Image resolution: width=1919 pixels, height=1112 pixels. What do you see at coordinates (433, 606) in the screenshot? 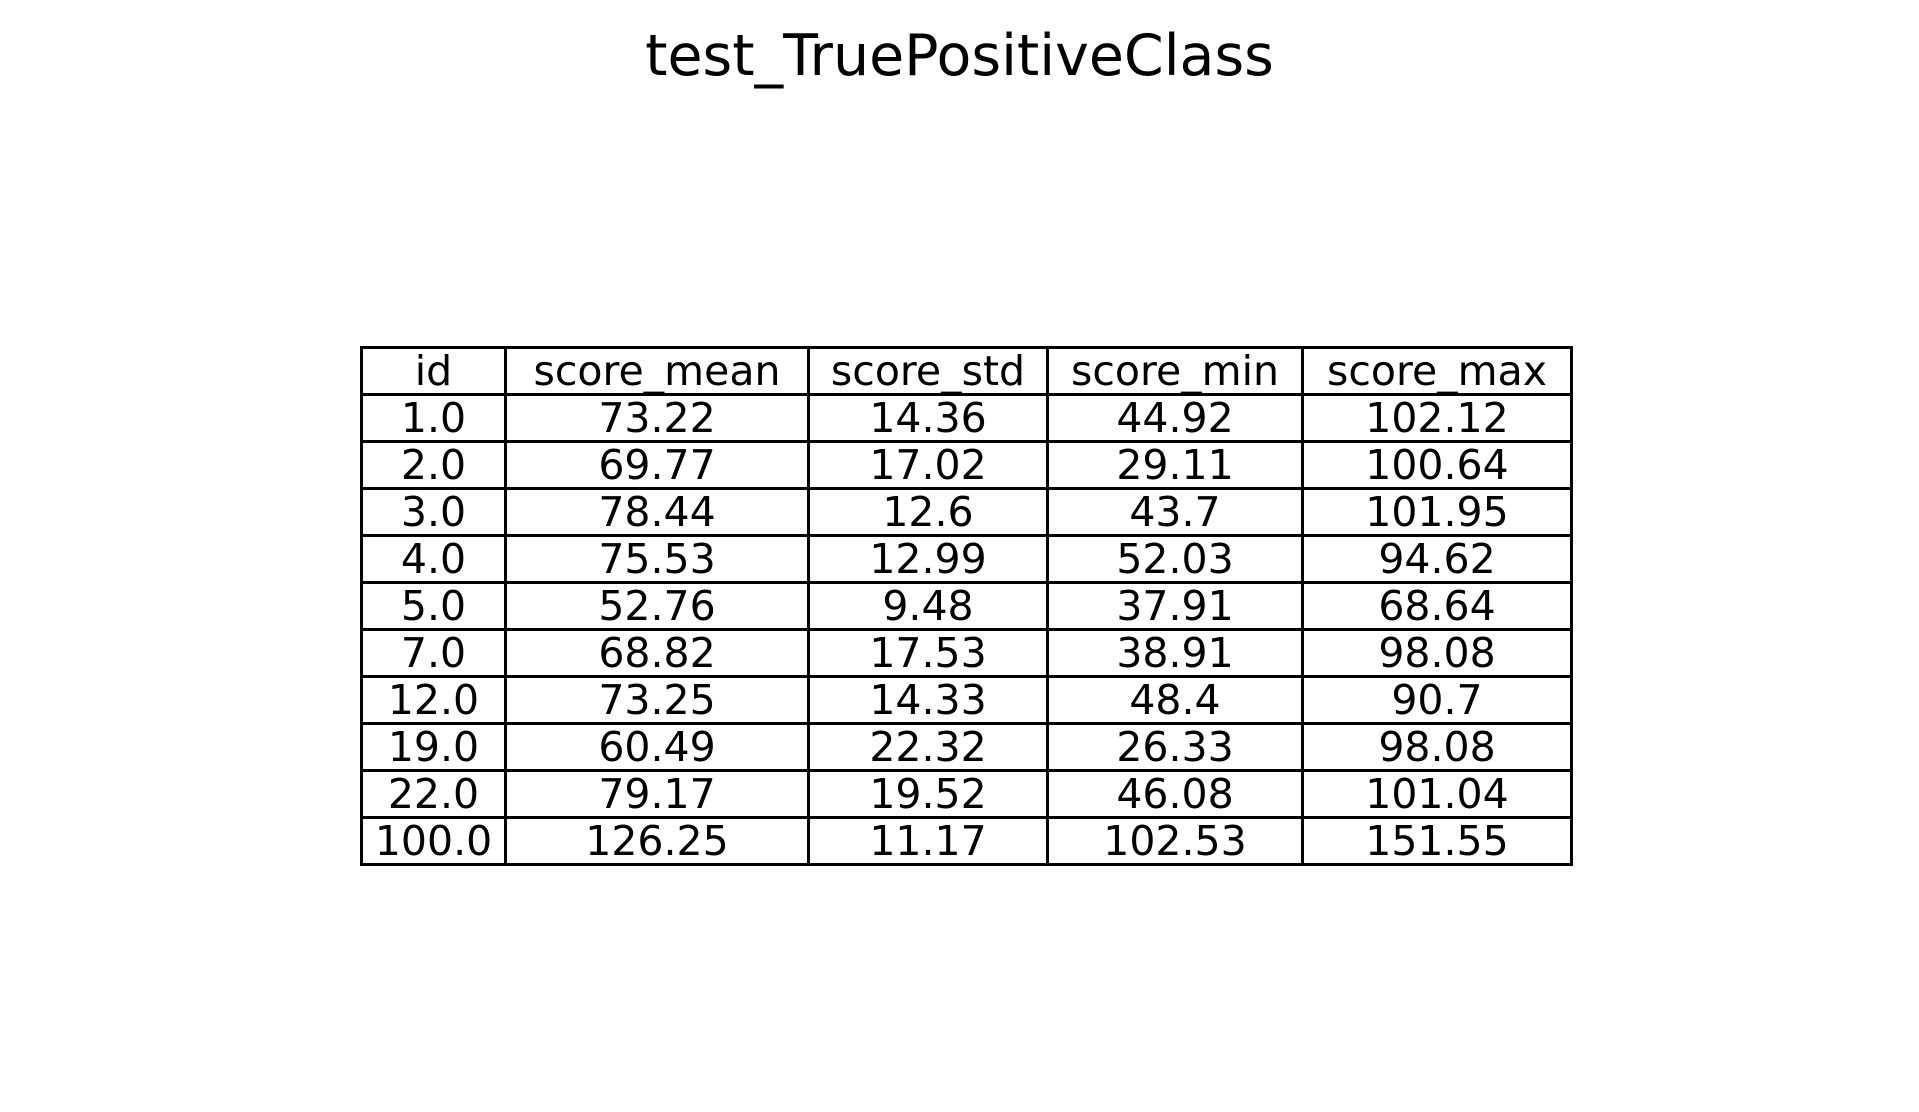
I see `table-cell-id: 5.0` at bounding box center [433, 606].